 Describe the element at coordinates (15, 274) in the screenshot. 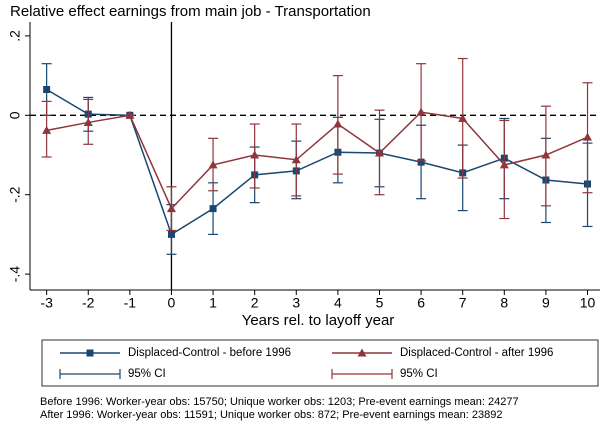

I see `y-tick-label: -.4` at that location.